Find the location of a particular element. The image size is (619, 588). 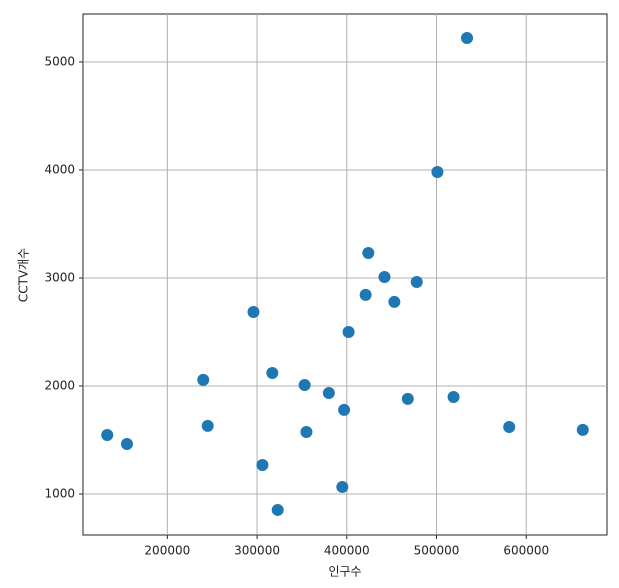

x-tick-label: 400000 is located at coordinates (347, 551).